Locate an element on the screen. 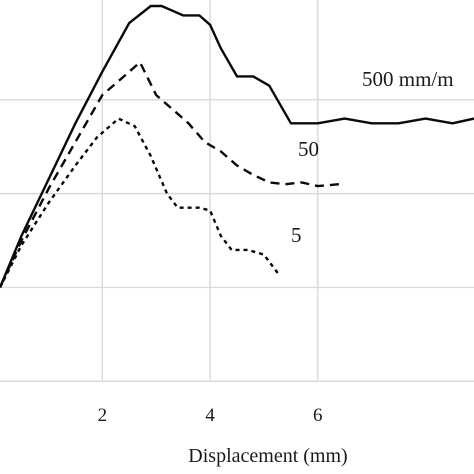  series-label-5: 5 is located at coordinates (296, 235).